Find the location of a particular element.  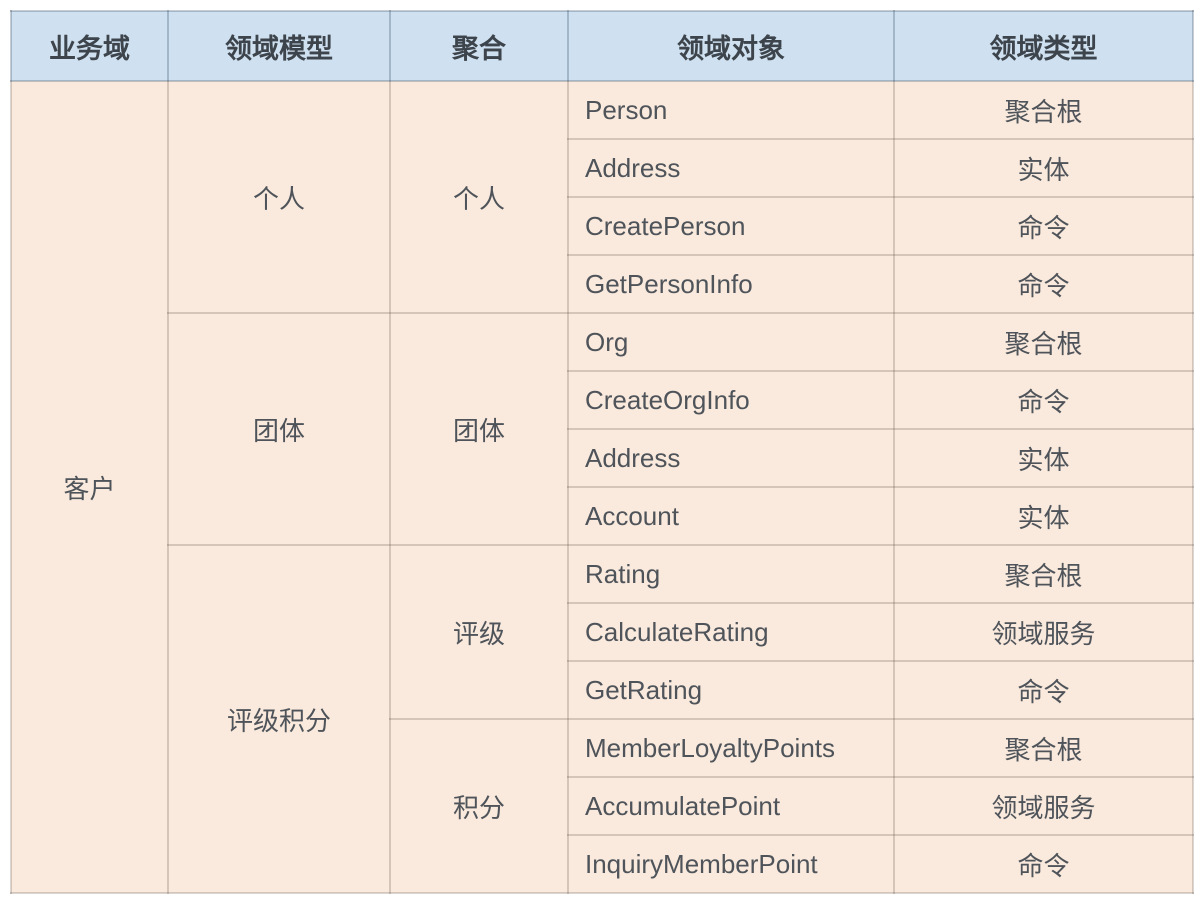

cell-aggregate: 个人 is located at coordinates (479, 197).